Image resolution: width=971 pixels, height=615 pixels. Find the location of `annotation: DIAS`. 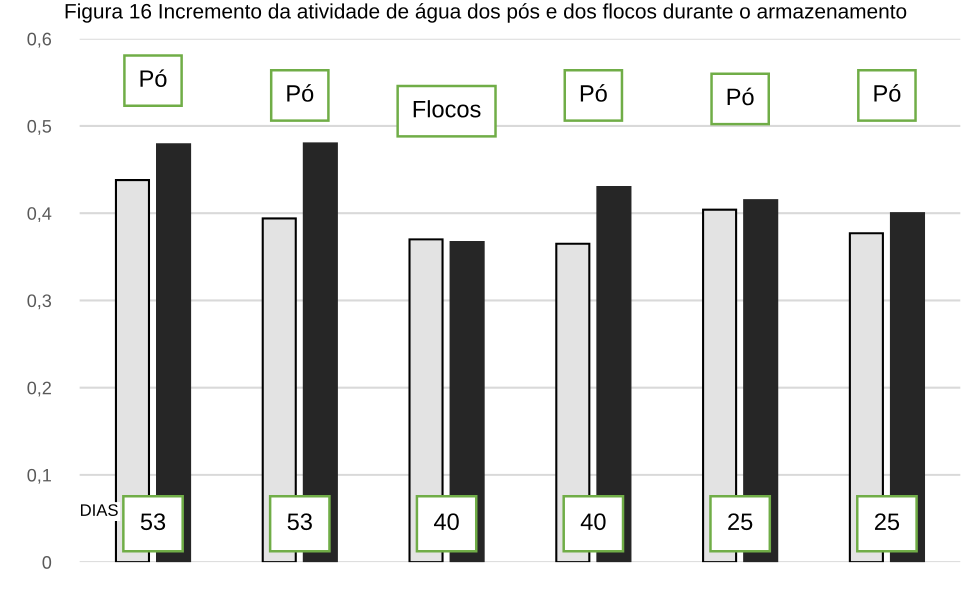

annotation: DIAS is located at coordinates (99, 510).